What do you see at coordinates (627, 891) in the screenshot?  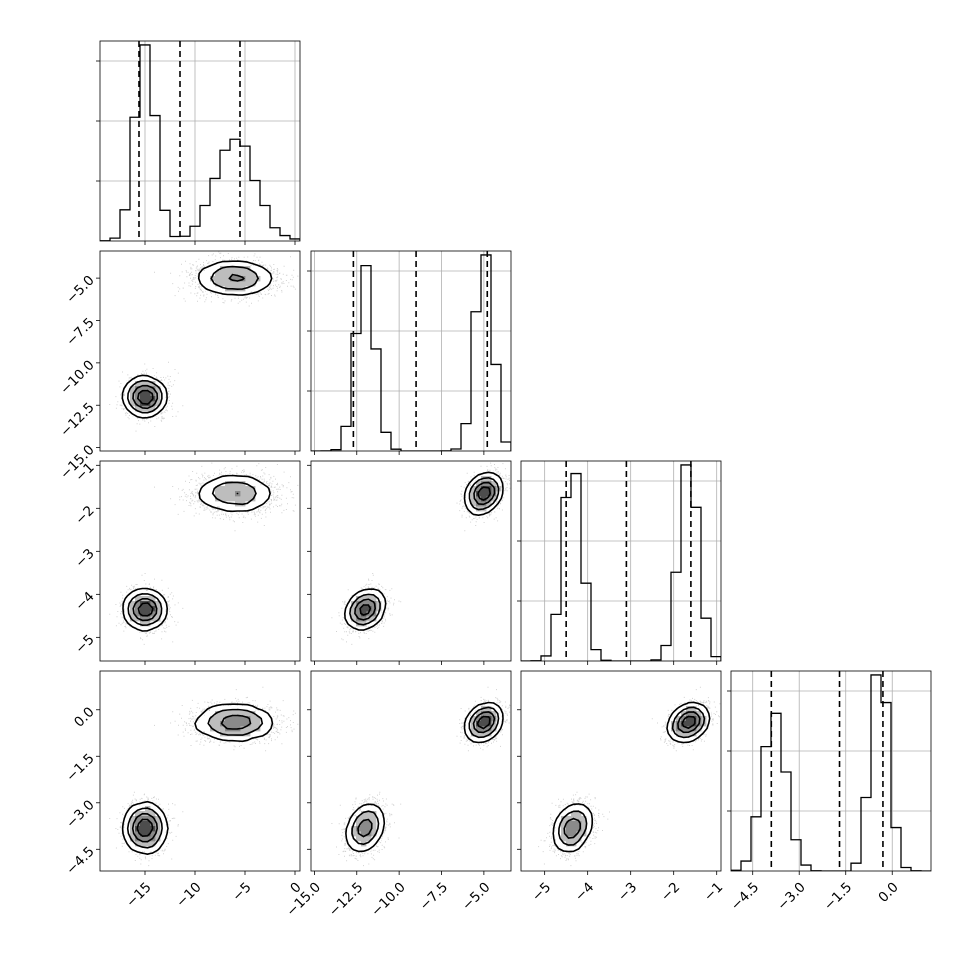 I see `x-tick-label: −3` at bounding box center [627, 891].